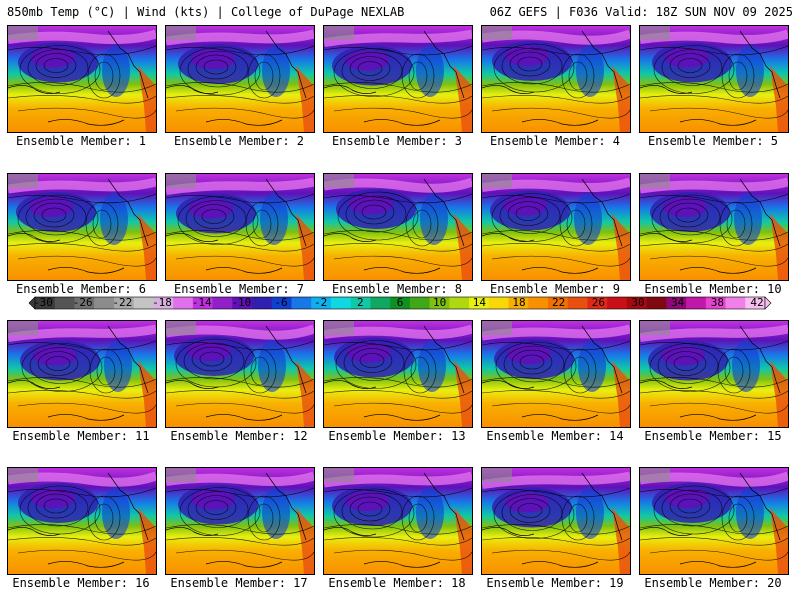 This screenshot has height=600, width=800. I want to click on colorbar-tick-label: 38, so click(717, 302).